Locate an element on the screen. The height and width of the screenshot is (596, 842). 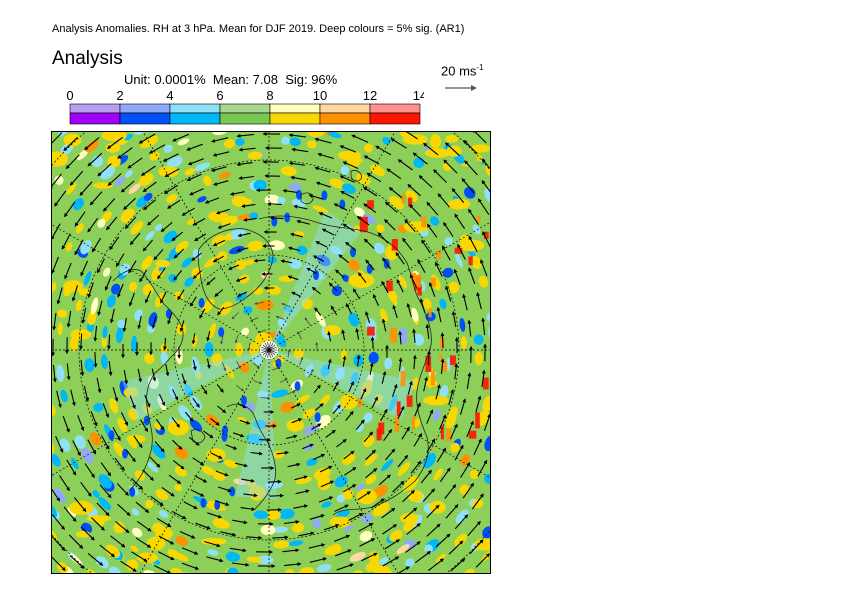
reference-vector-exponent: -1 is located at coordinates (480, 67).